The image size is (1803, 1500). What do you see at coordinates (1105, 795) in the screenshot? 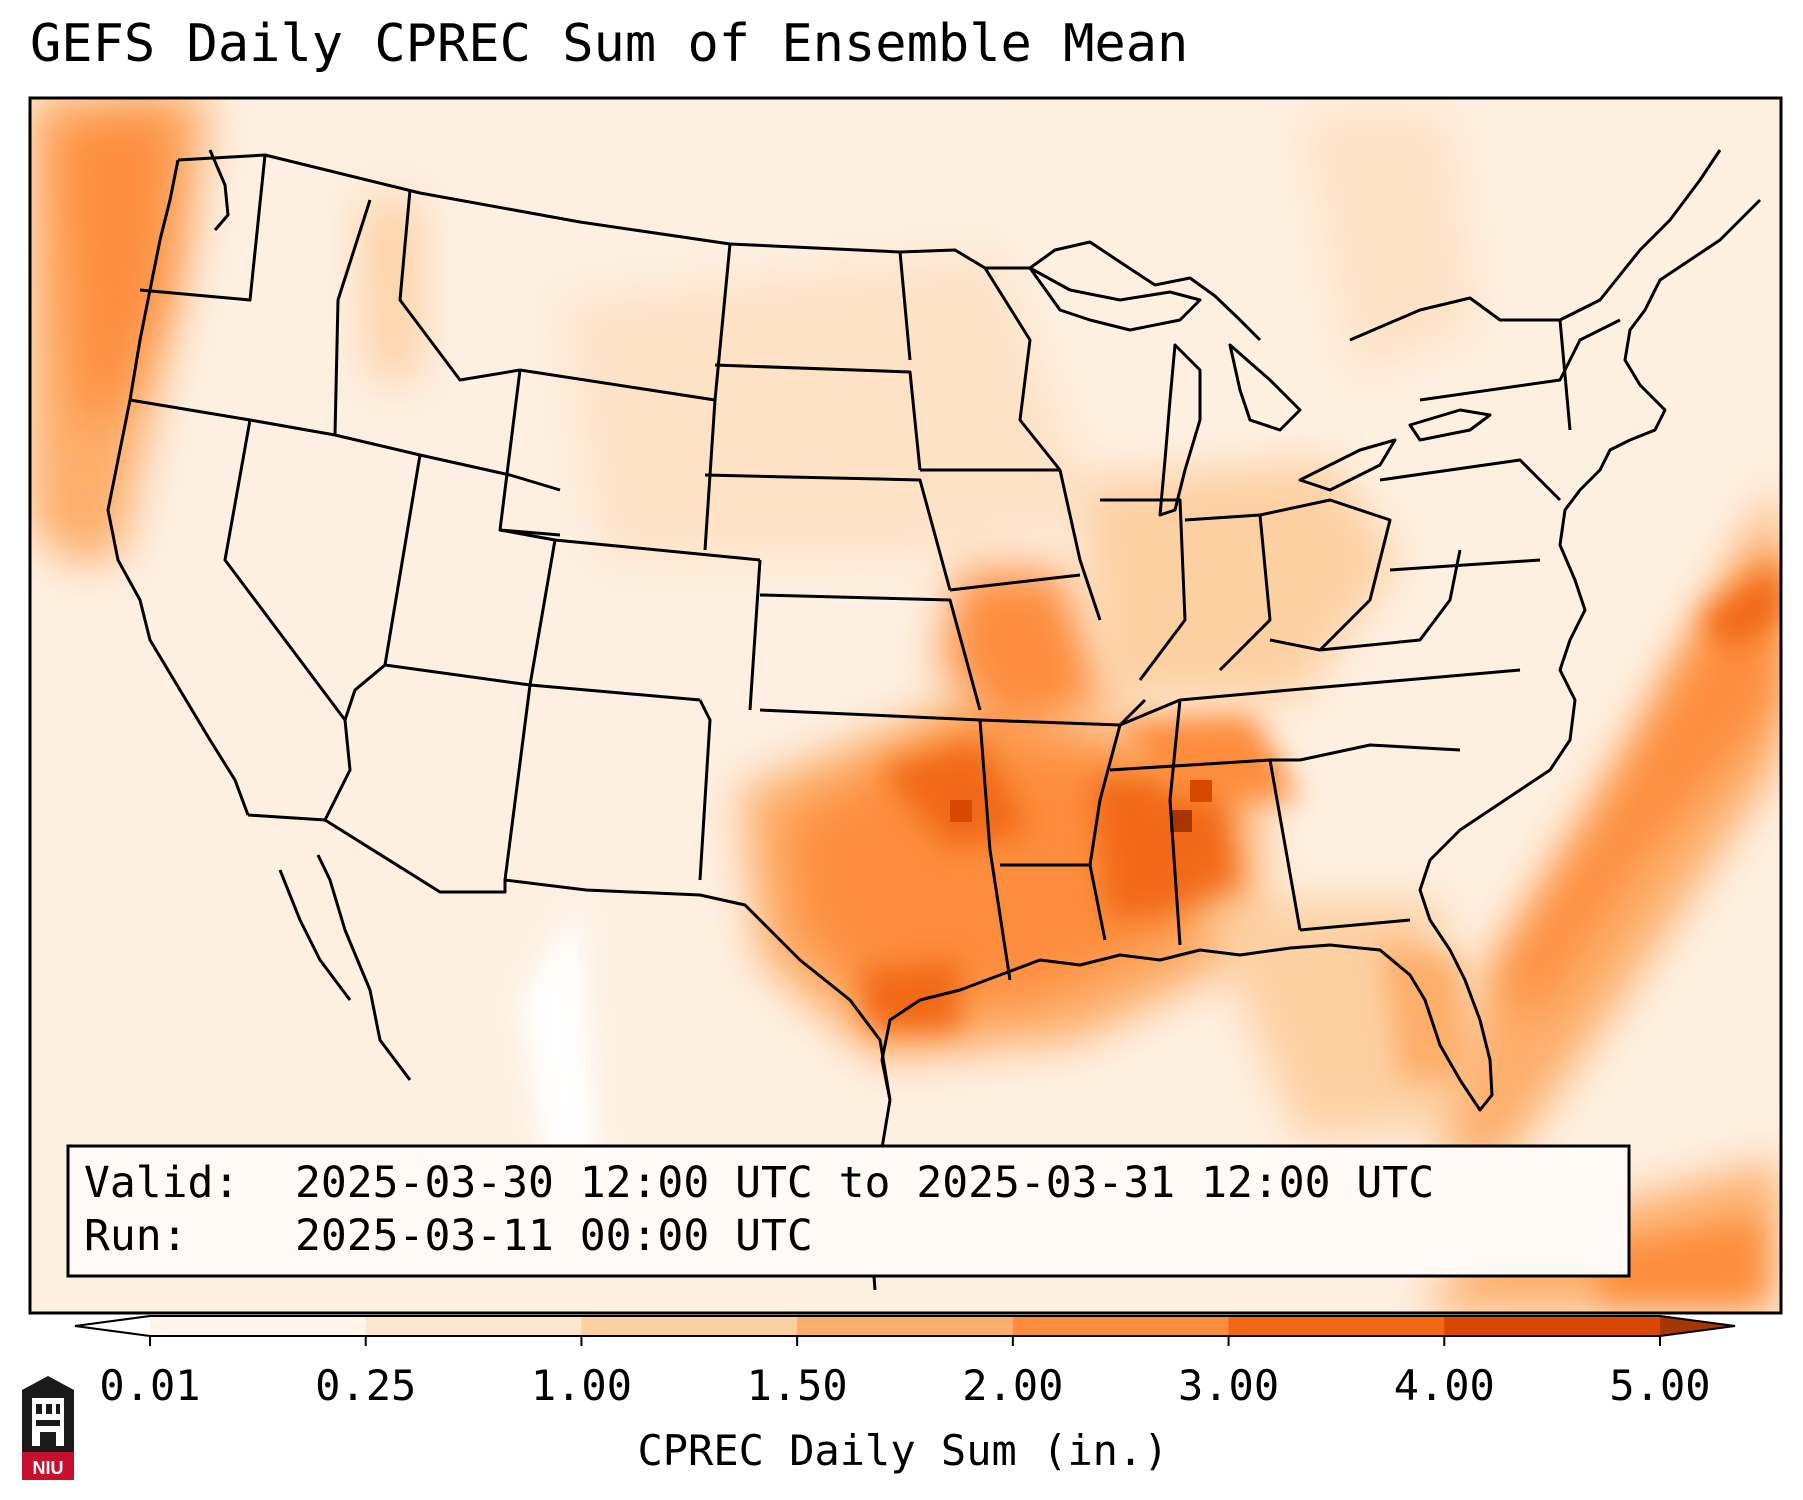
I see `ms-west` at bounding box center [1105, 795].